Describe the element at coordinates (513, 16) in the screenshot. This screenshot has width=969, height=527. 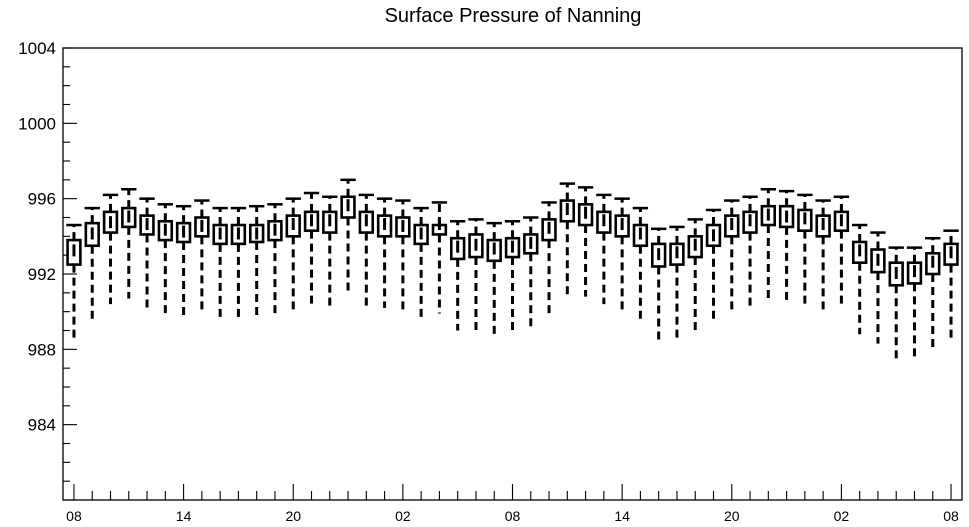
I see `chart-title: Surface Pressure of Nanning` at that location.